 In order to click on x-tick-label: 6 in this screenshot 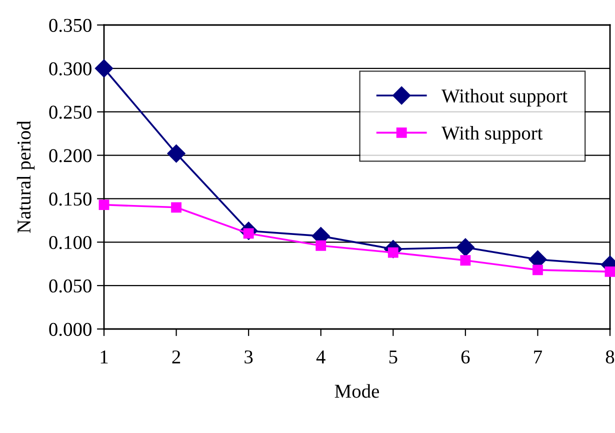, I will do `click(465, 357)`.